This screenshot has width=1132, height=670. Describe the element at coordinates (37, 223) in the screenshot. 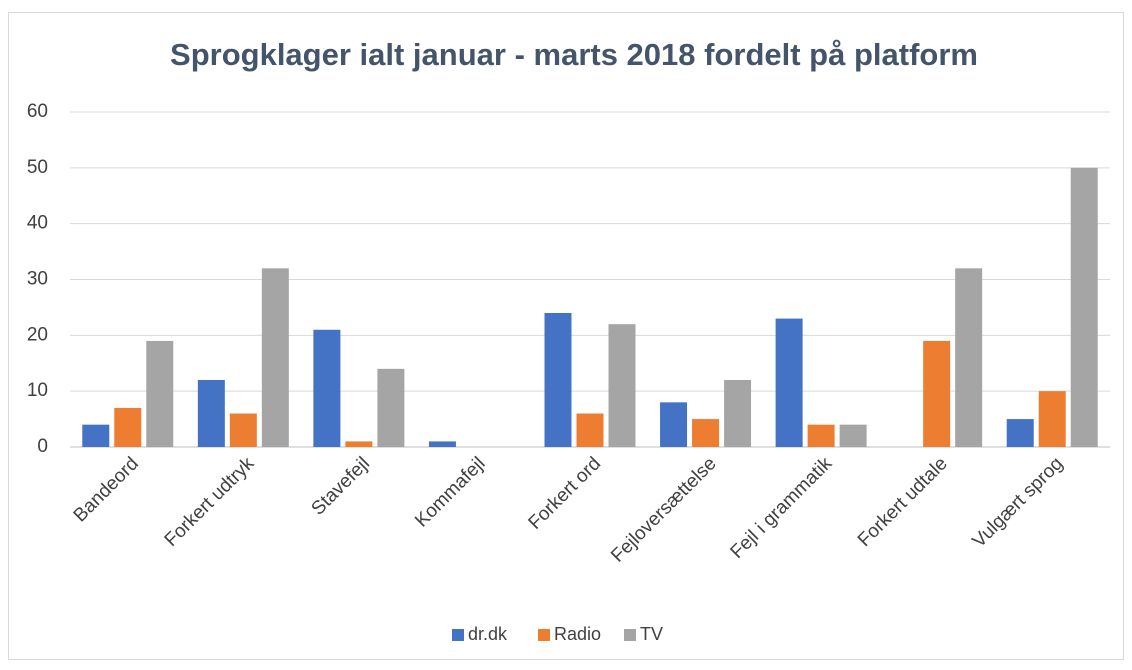

I see `y-tick-label: 40` at that location.